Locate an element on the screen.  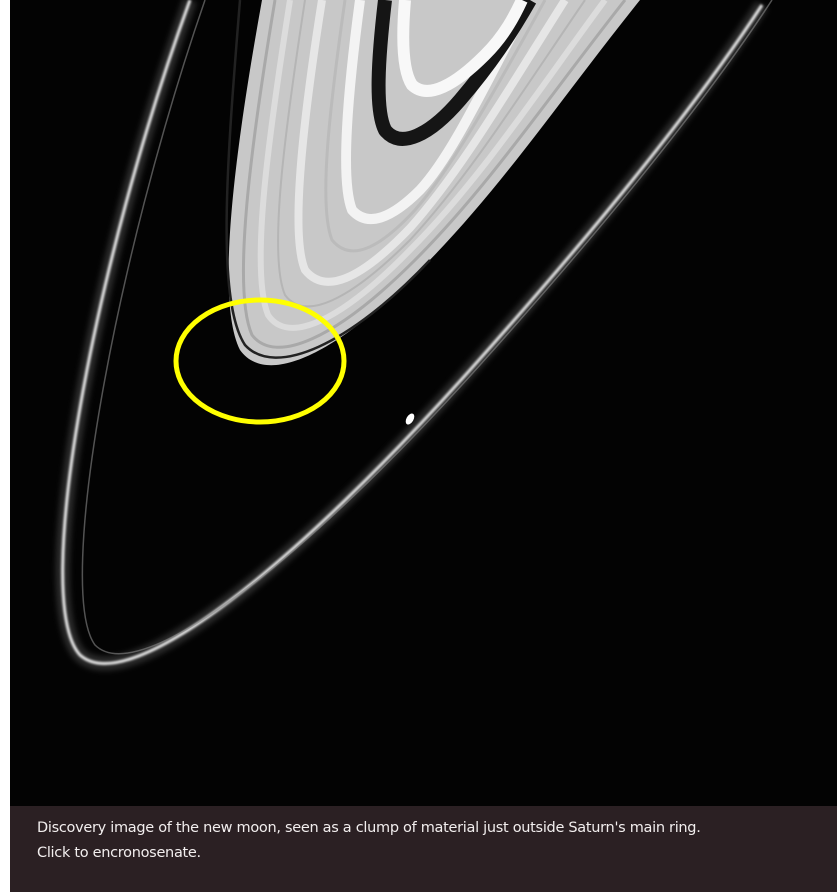
highlight-circle is located at coordinates (260, 361).